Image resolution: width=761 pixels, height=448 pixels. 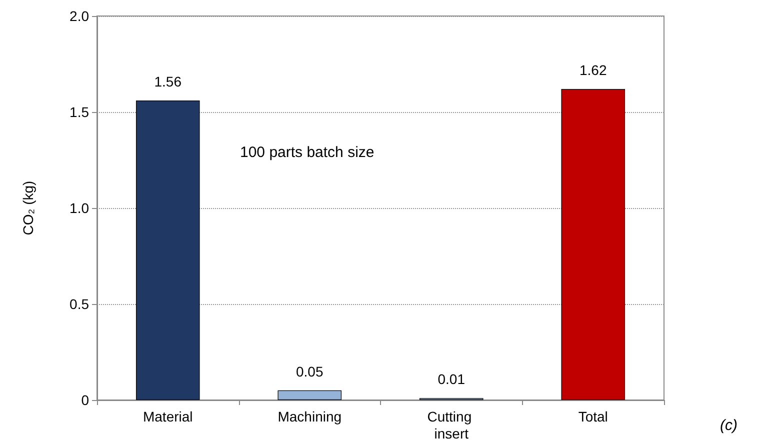 What do you see at coordinates (593, 70) in the screenshot?
I see `data-label: 1.62` at bounding box center [593, 70].